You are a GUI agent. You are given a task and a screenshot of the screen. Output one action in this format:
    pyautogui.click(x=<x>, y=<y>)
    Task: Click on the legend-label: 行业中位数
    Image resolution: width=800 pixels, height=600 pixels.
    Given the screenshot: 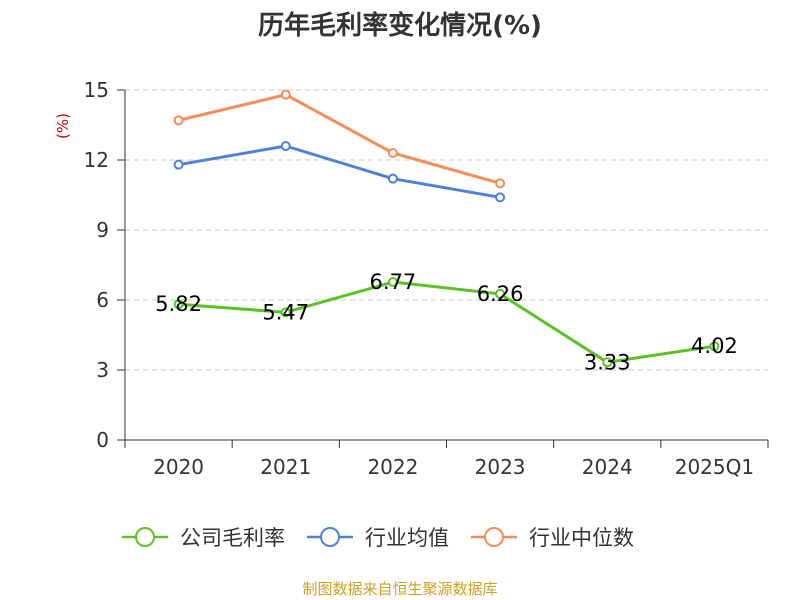 What is the action you would take?
    pyautogui.click(x=581, y=538)
    